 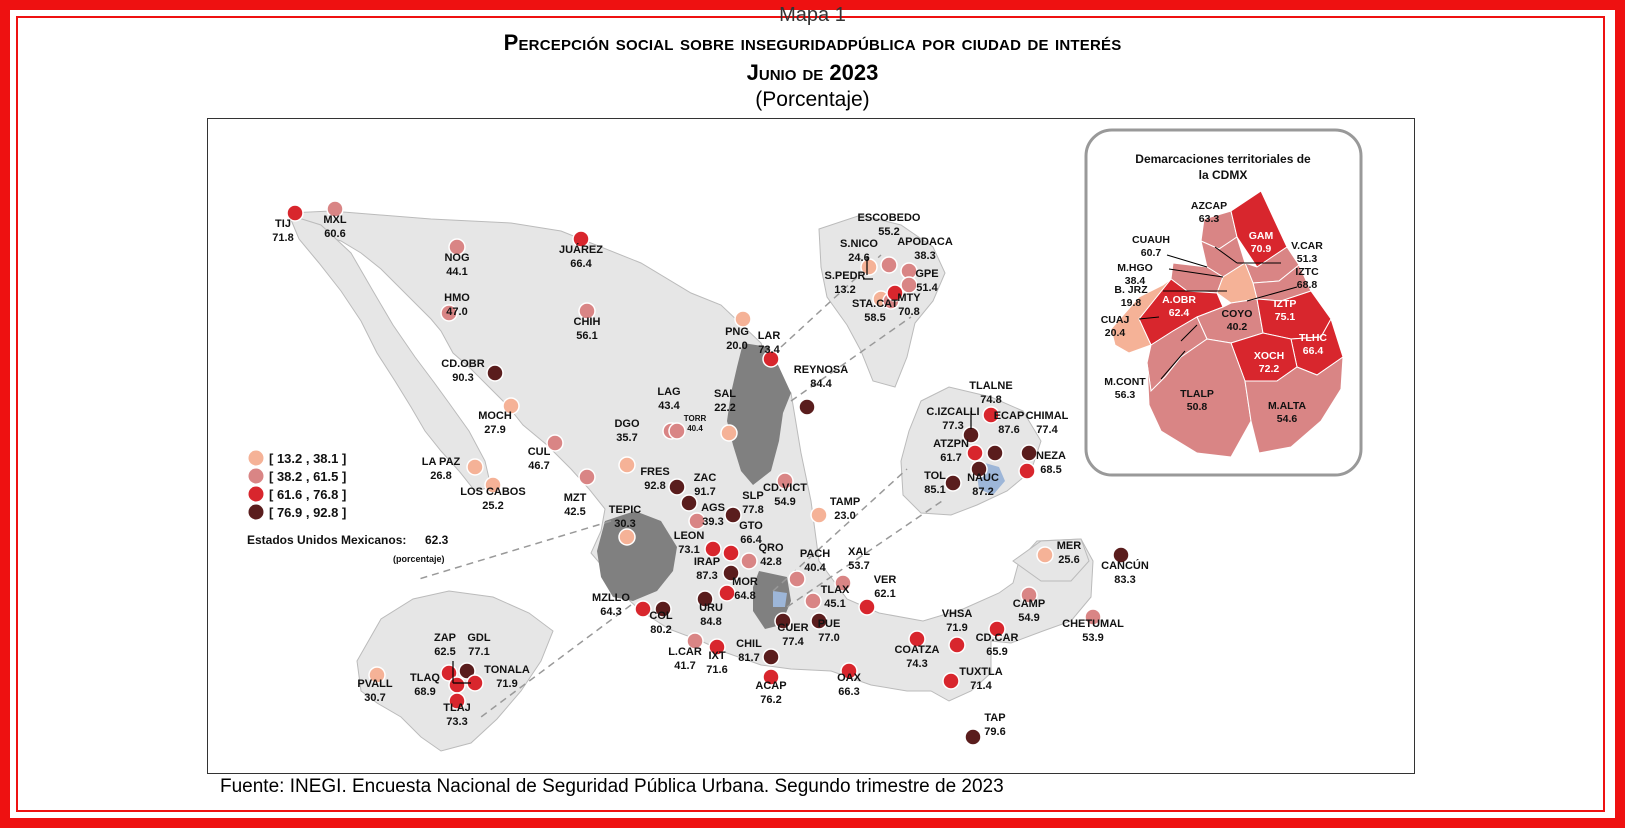 I want to click on city-marker-neza, so click(x=1027, y=471).